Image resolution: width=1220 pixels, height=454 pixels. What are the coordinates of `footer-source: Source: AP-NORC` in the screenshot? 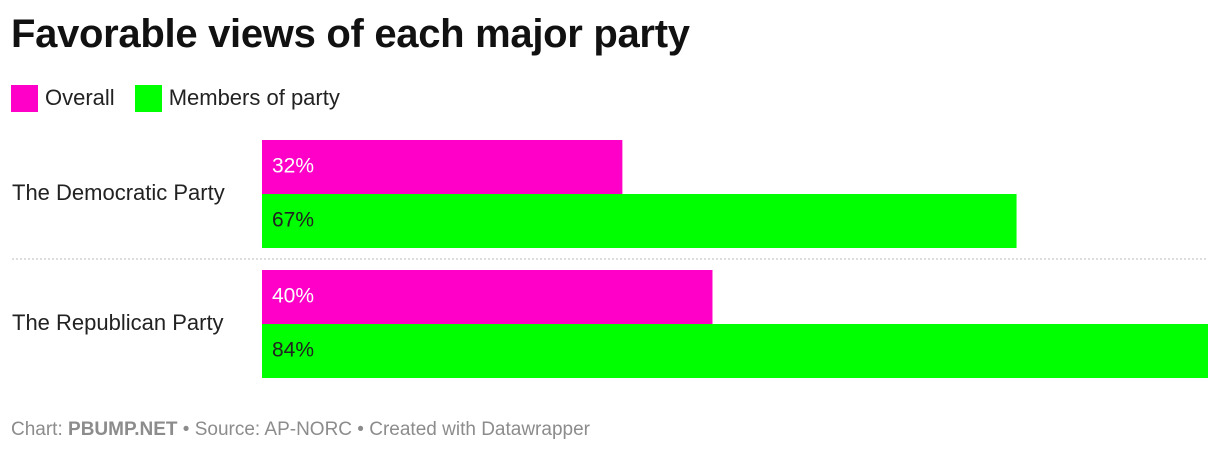 It's located at (273, 429).